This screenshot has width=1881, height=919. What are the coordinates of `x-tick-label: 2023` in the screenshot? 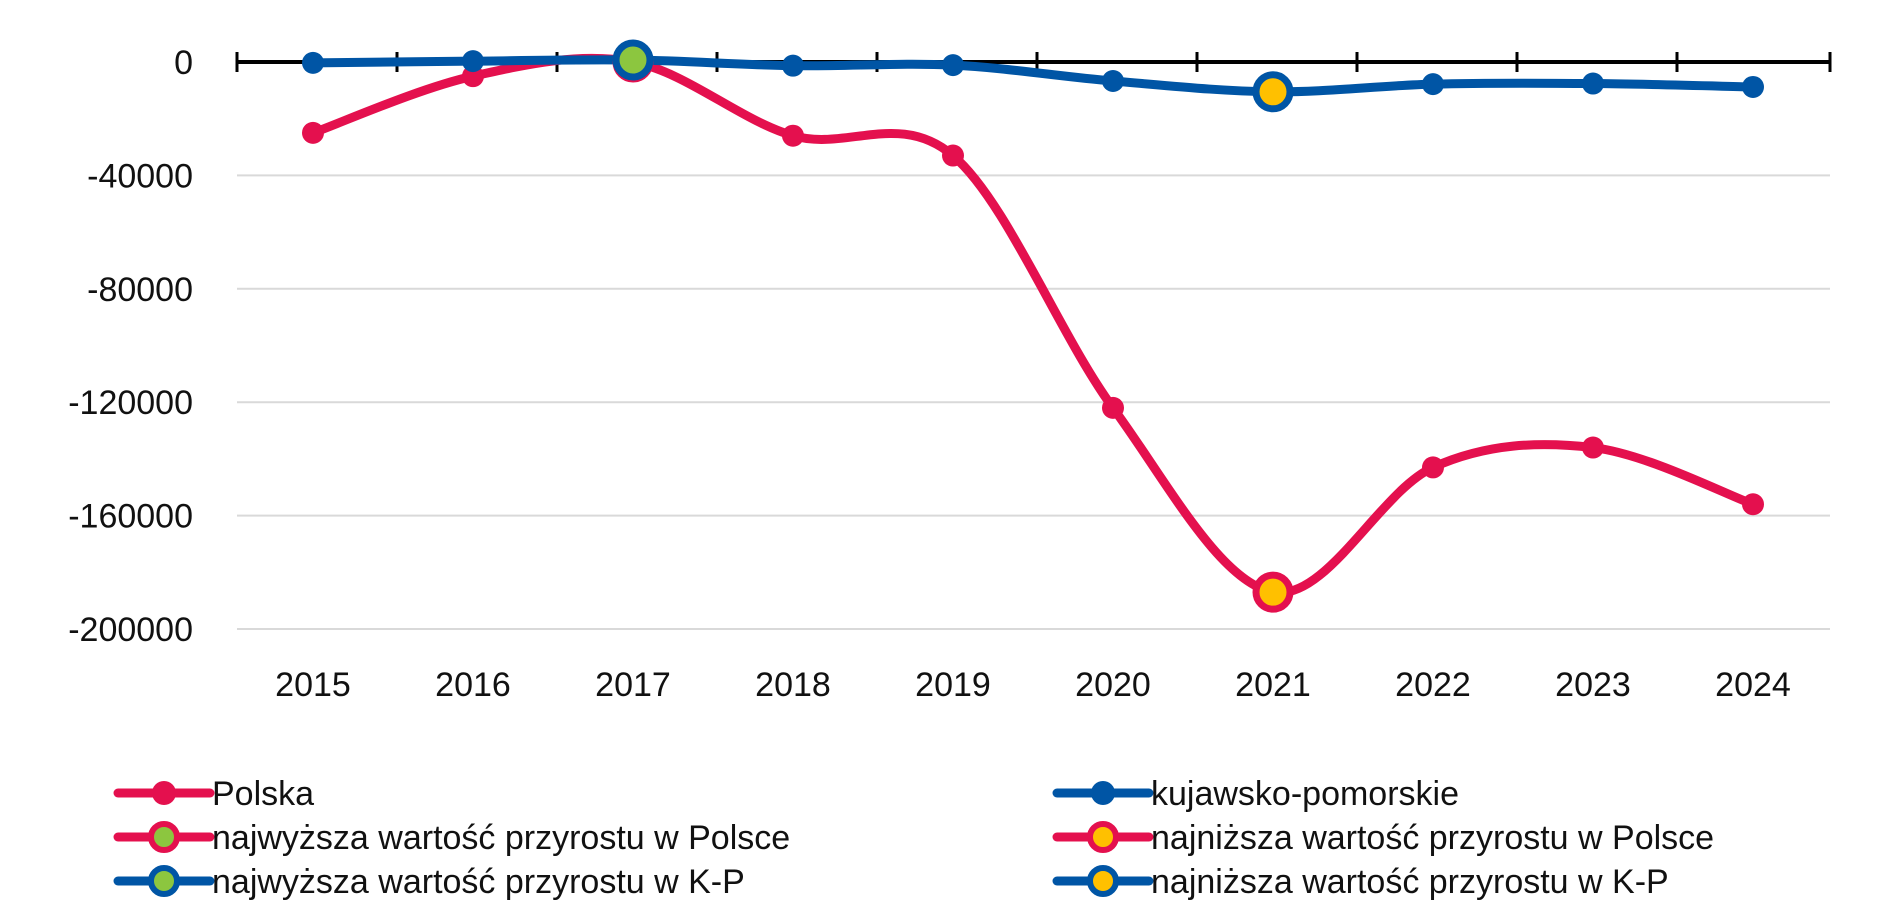 It's located at (1593, 685).